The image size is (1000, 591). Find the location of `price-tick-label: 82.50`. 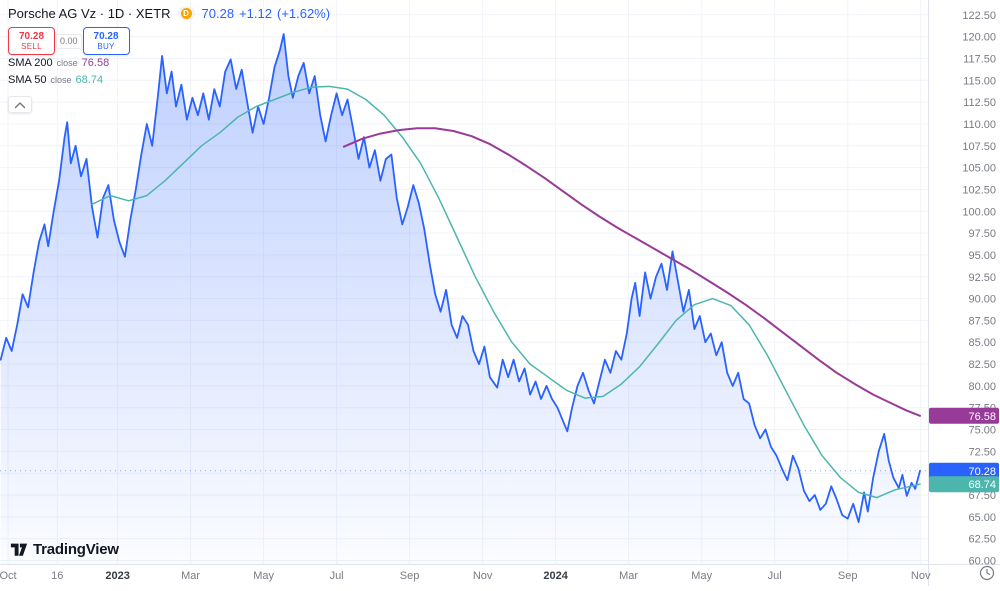

price-tick-label: 82.50 is located at coordinates (982, 365).